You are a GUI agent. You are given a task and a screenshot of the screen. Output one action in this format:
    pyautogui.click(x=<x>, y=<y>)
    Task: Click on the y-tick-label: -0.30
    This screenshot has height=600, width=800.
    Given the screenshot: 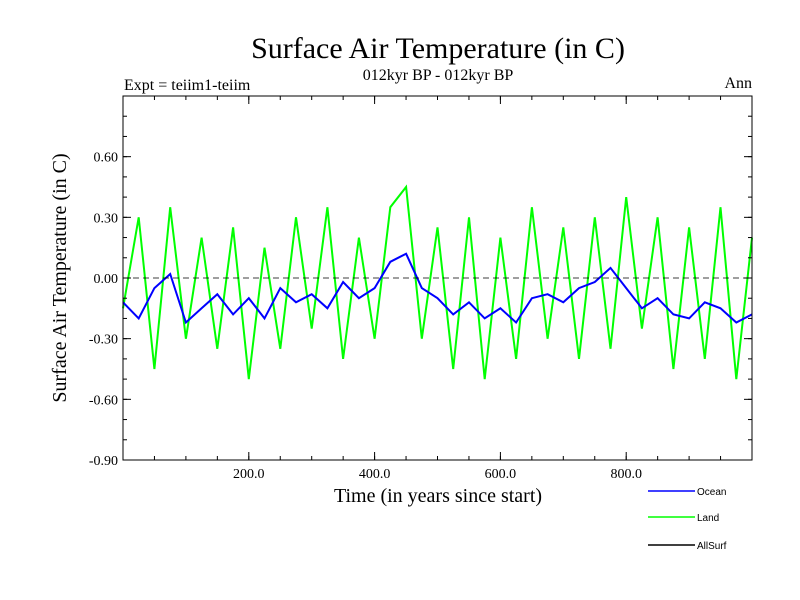 What is the action you would take?
    pyautogui.click(x=103, y=340)
    